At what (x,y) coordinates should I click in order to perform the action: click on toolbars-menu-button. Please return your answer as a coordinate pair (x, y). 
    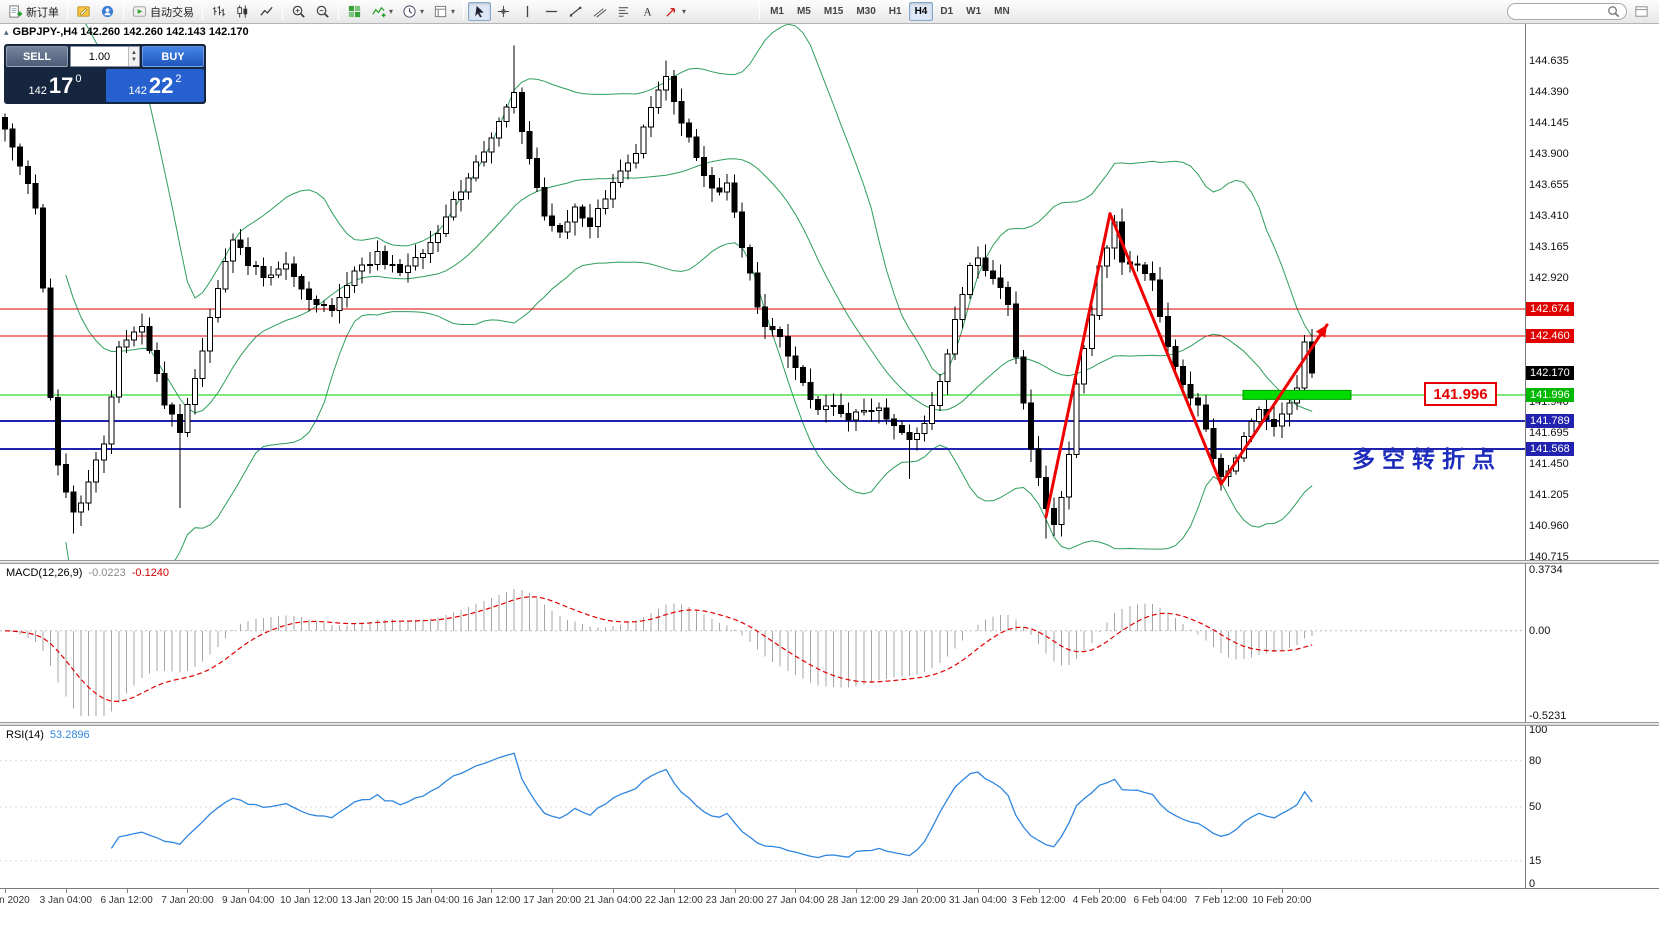
    Looking at the image, I should click on (1641, 11).